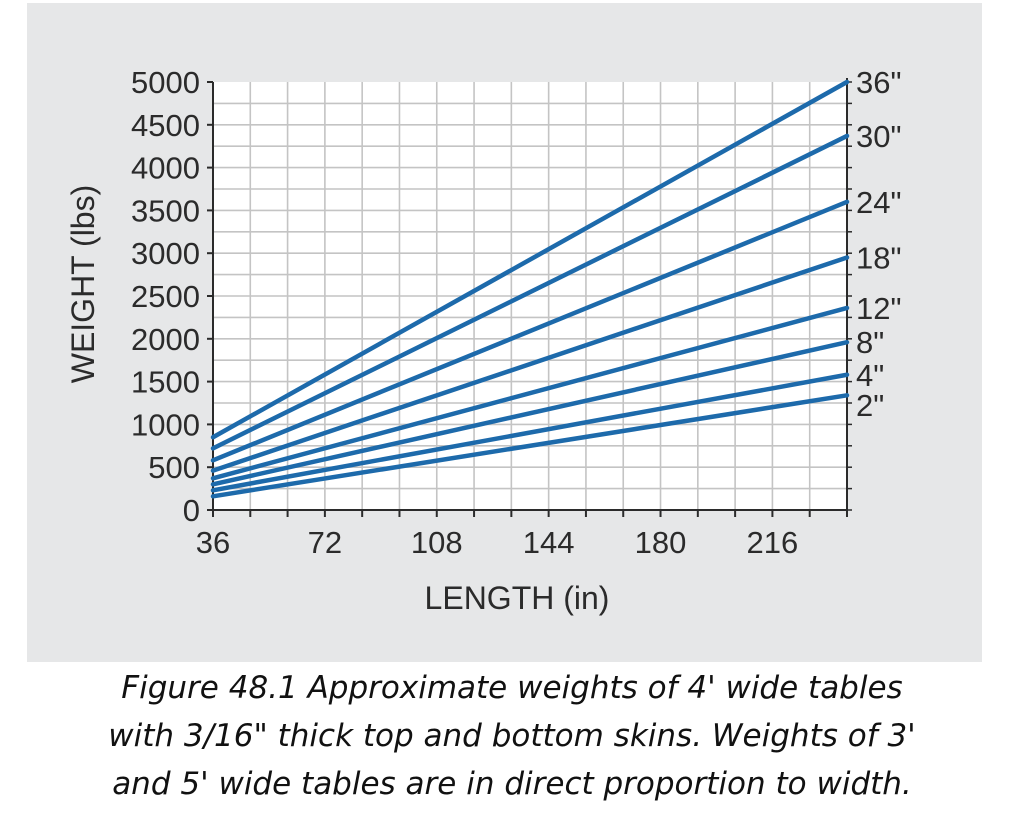 This screenshot has height=831, width=1024. I want to click on y-axis-label: WEIGHT (lbs), so click(83, 284).